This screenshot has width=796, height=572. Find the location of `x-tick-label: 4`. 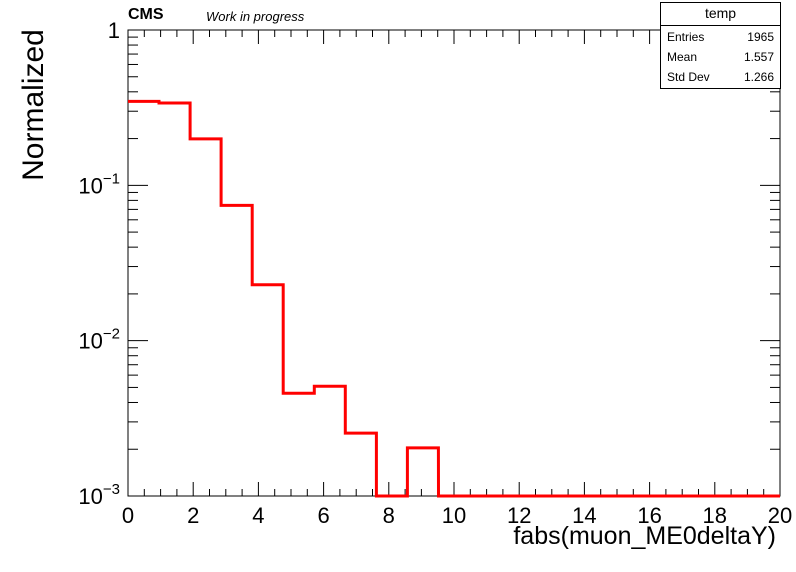

x-tick-label: 4 is located at coordinates (258, 515).